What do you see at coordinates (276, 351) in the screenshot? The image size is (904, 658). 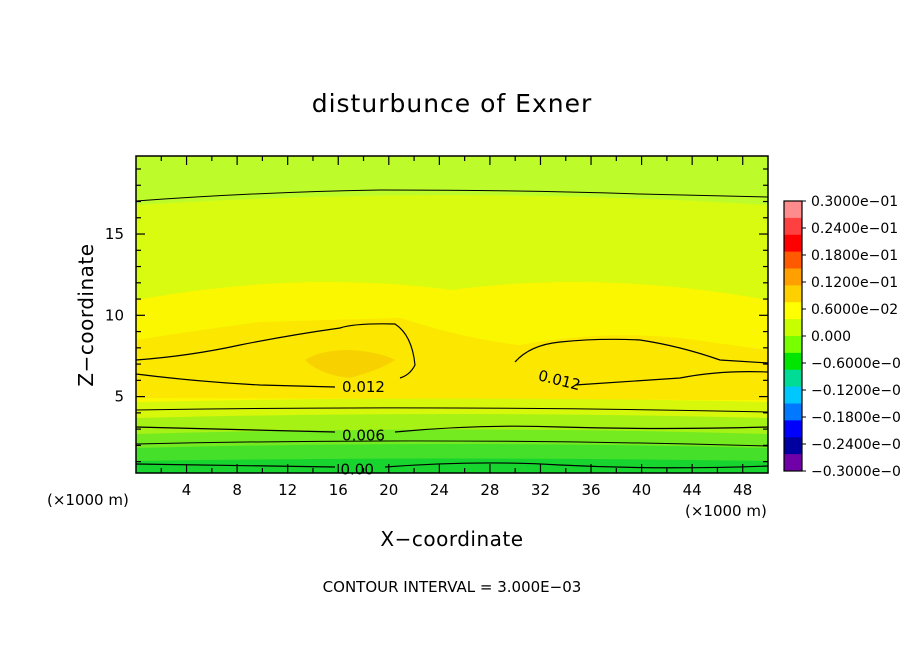 I see `contour-line-0012-left-upper` at bounding box center [276, 351].